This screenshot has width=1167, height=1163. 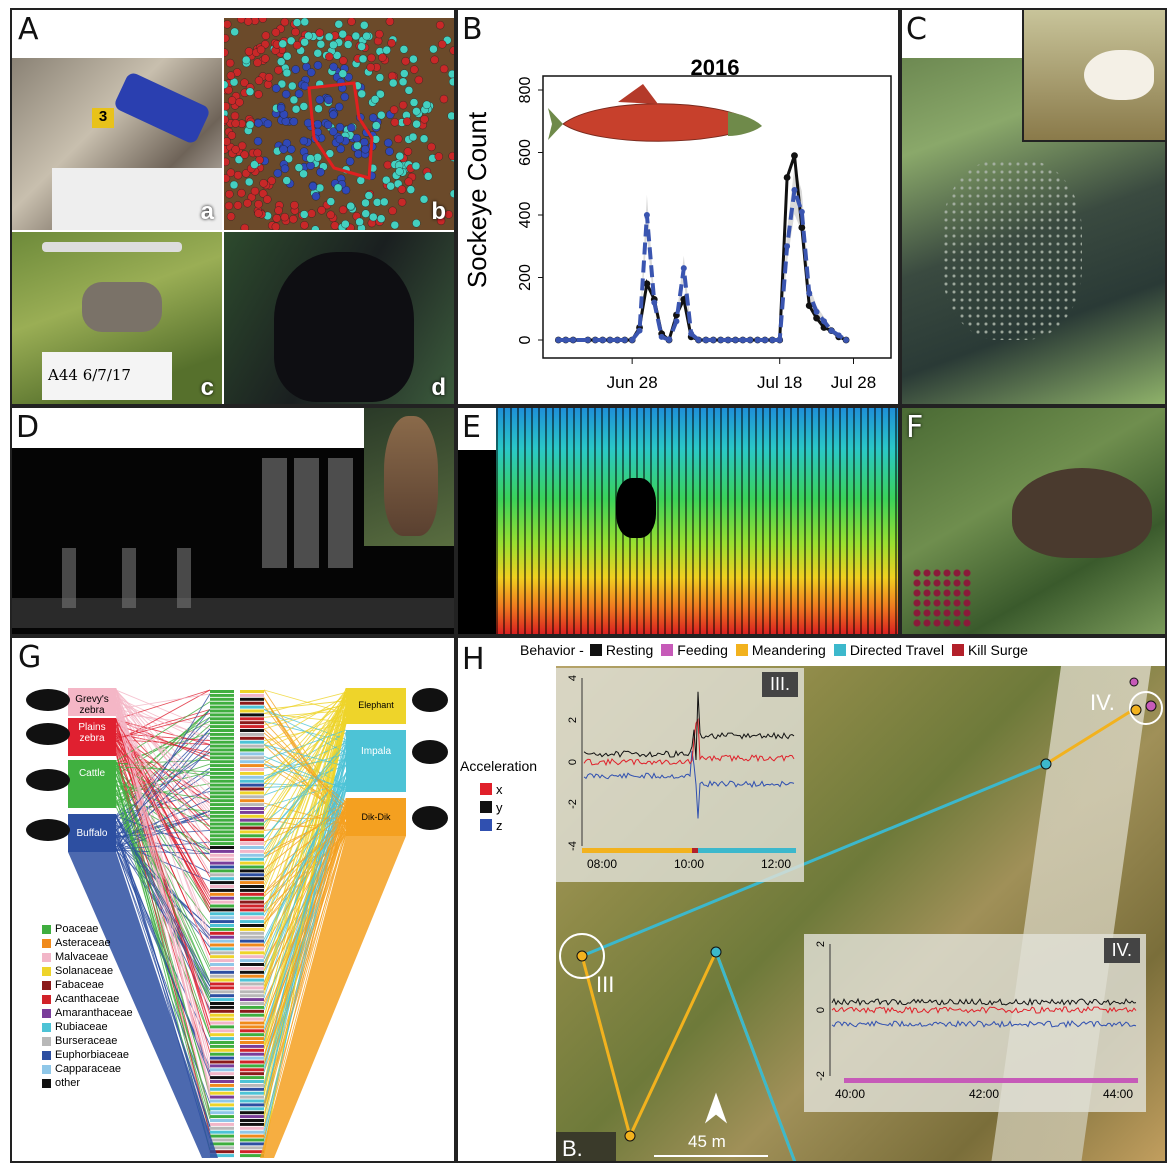 I want to click on behavior-bar, so click(x=747, y=850).